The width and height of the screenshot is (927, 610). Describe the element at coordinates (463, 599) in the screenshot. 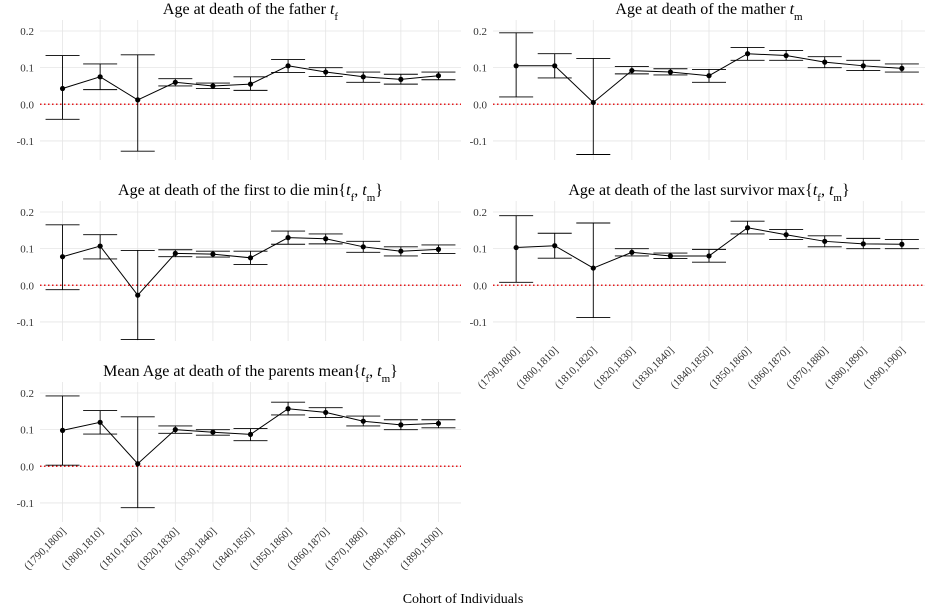

I see `x-axis-label: Cohort of Individuals` at that location.